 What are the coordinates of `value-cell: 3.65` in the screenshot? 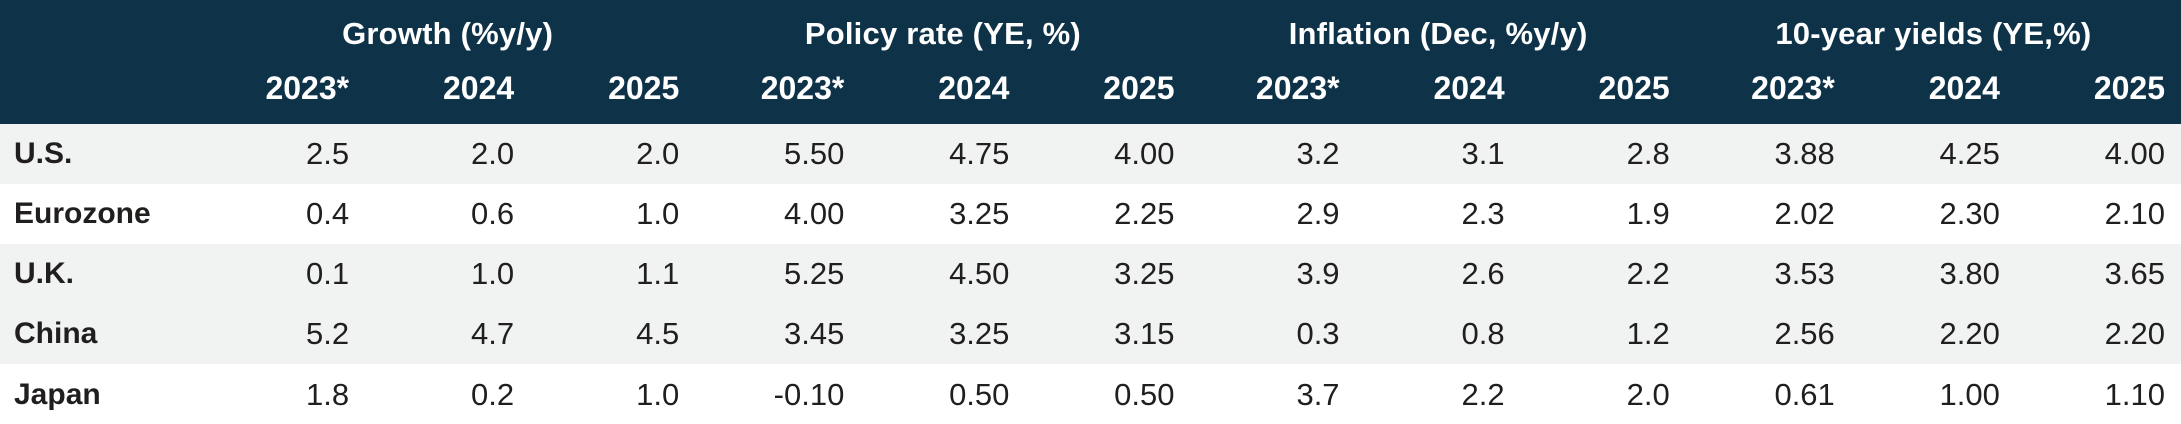 It's located at (2134, 273).